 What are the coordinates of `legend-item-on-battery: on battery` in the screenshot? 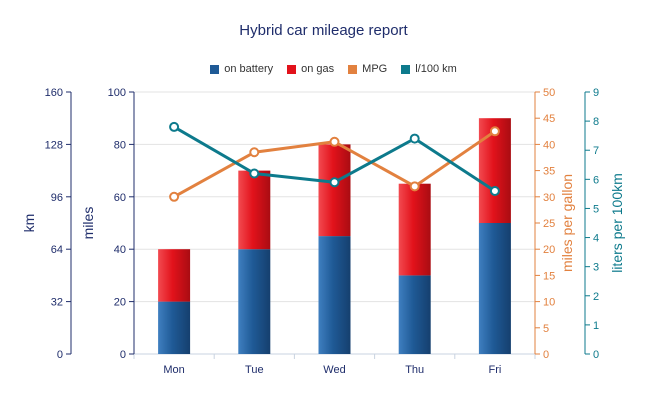 It's located at (241, 69).